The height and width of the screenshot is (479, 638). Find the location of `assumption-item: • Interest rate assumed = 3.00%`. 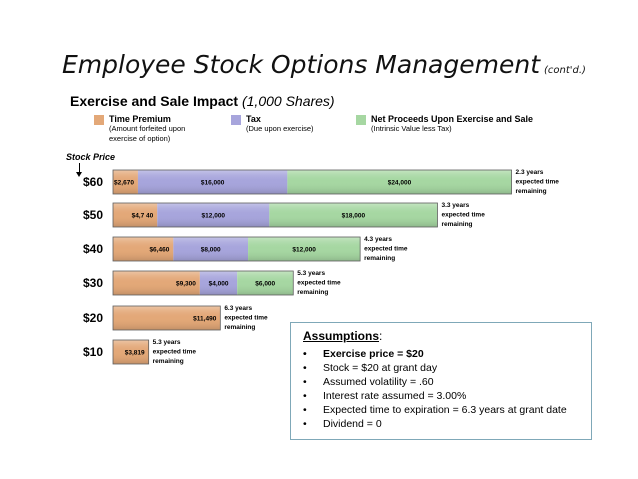

assumption-item: • Interest rate assumed = 3.00% is located at coordinates (429, 396).